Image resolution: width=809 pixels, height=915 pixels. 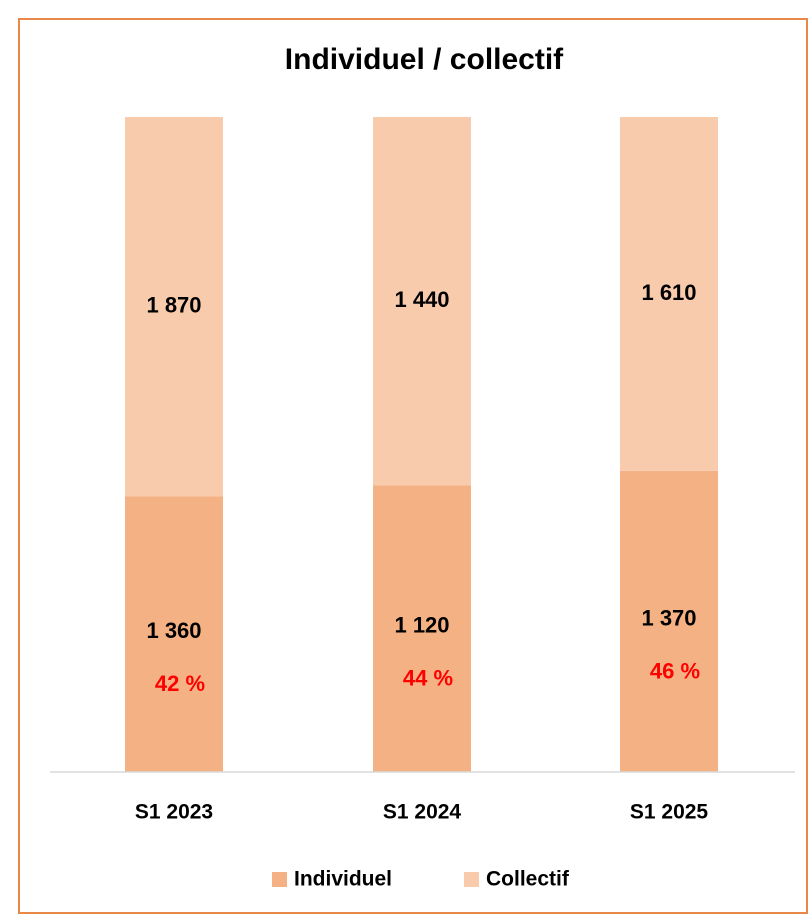 What do you see at coordinates (180, 683) in the screenshot?
I see `share-label: 42 %` at bounding box center [180, 683].